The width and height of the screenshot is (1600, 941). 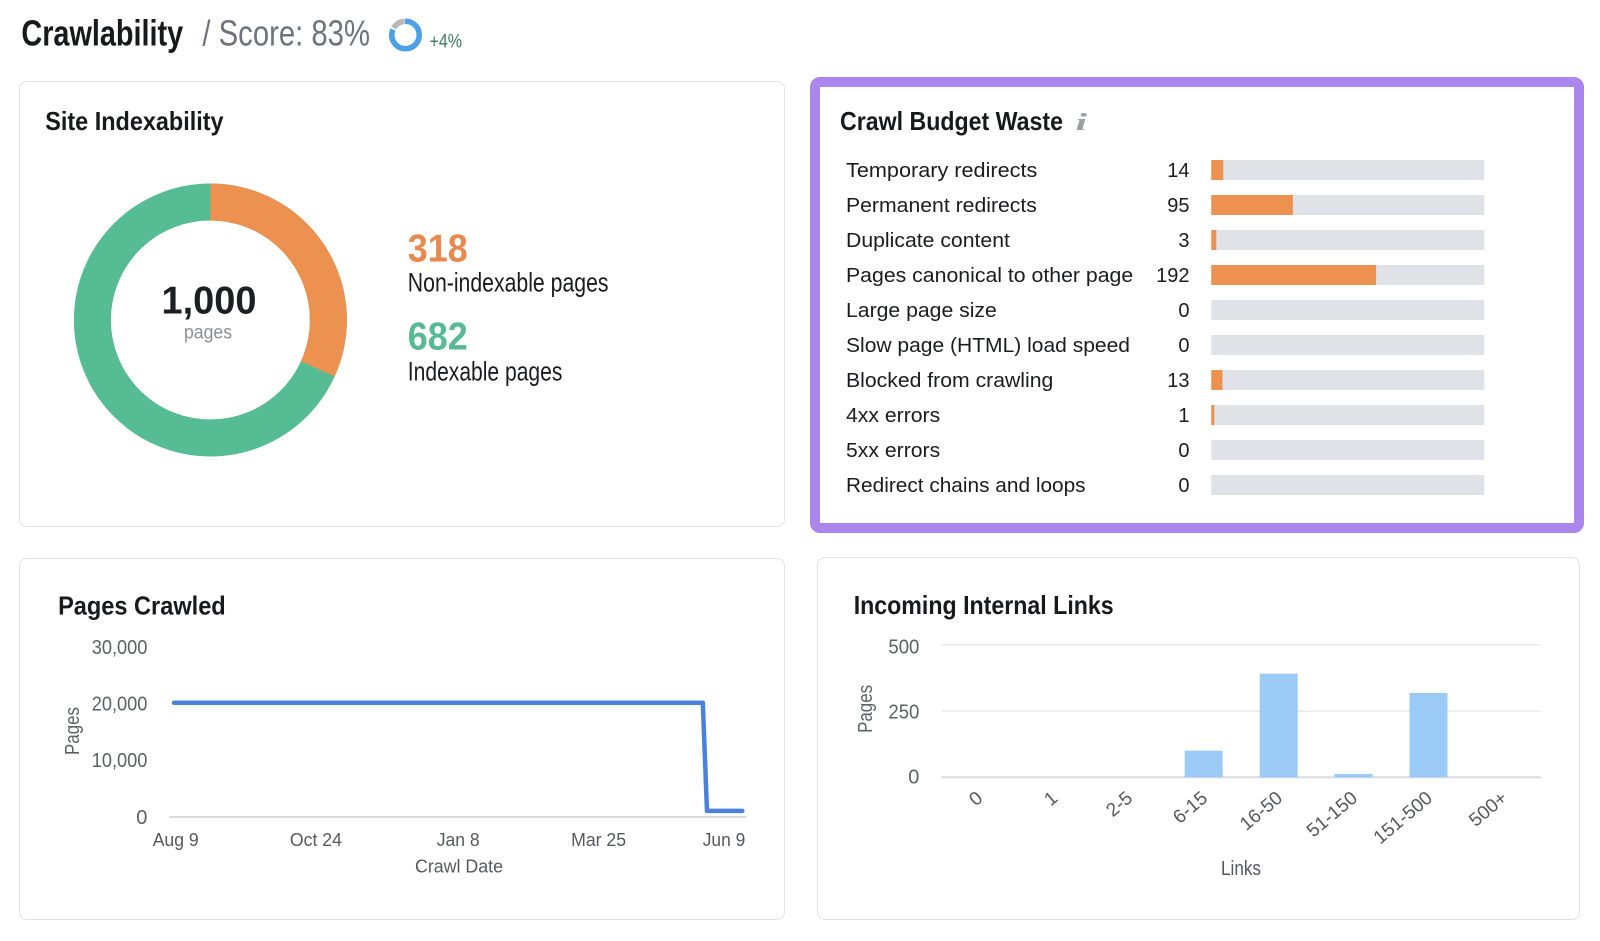 What do you see at coordinates (1119, 805) in the screenshot?
I see `svg-text: 2-5` at bounding box center [1119, 805].